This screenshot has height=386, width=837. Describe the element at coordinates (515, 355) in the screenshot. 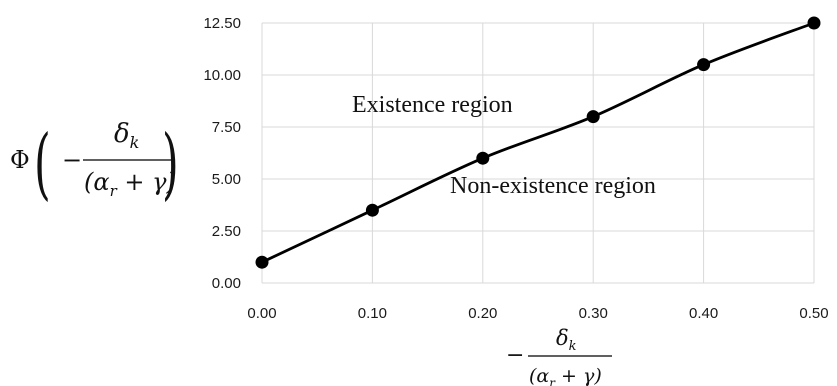

I see `x-label-minus: −` at that location.